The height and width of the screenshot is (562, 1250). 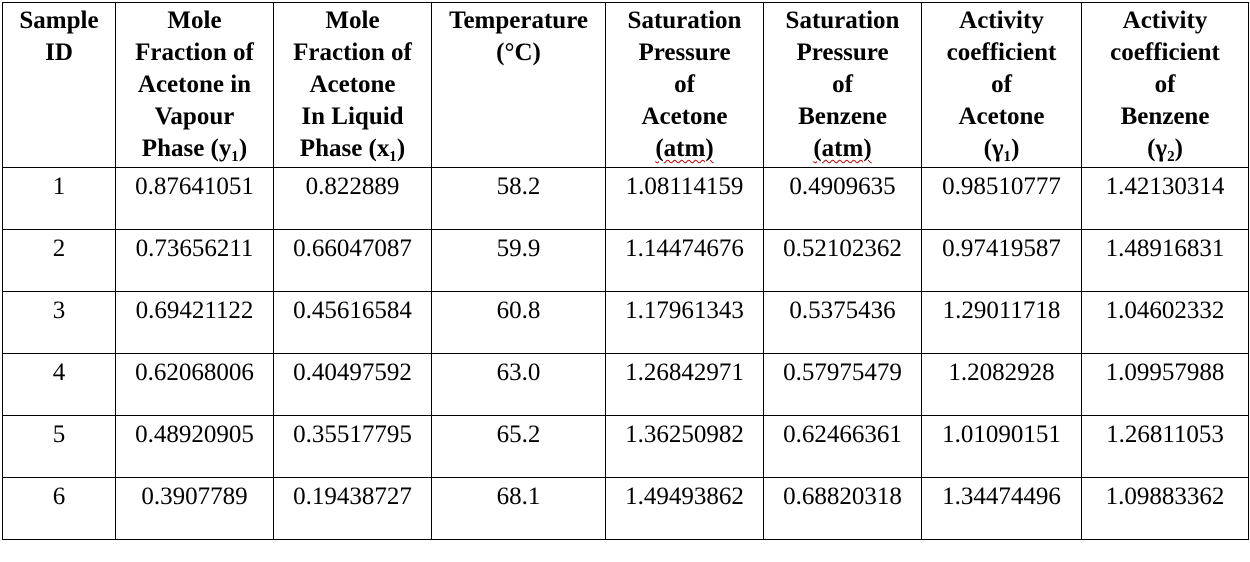 I want to click on cell-temperature: 63.0, so click(x=518, y=384).